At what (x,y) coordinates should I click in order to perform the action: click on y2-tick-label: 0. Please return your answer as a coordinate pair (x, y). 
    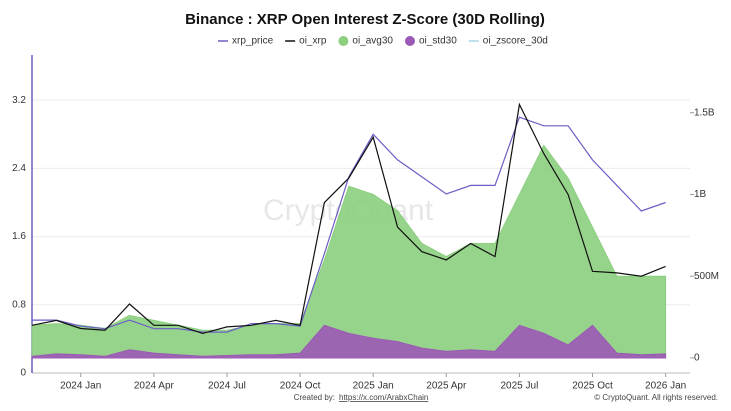
    Looking at the image, I should click on (697, 358).